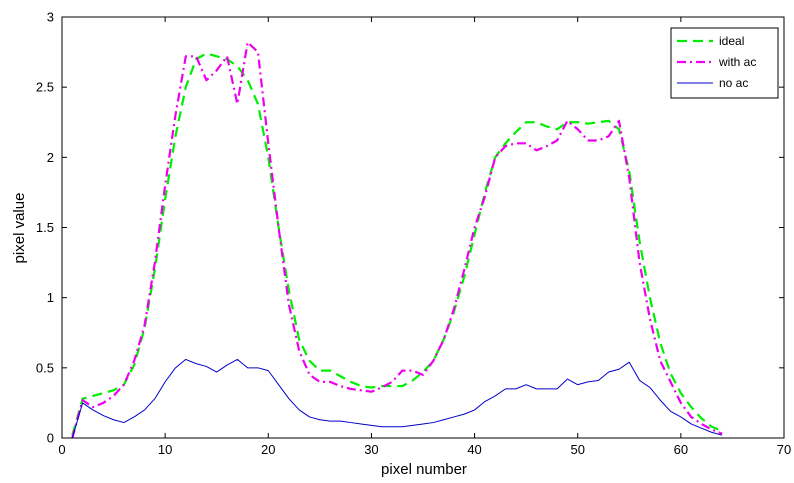 Image resolution: width=794 pixels, height=483 pixels. What do you see at coordinates (19, 228) in the screenshot?
I see `y-axis-label: pixel value` at bounding box center [19, 228].